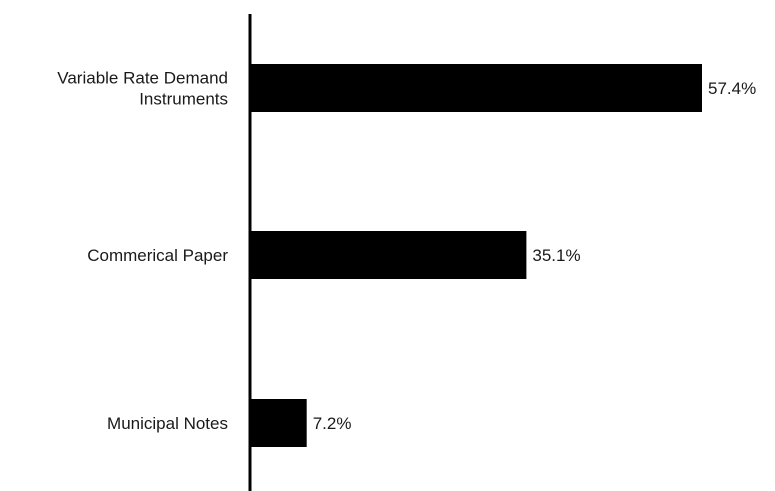 This screenshot has width=775, height=491. Describe the element at coordinates (732, 88) in the screenshot. I see `data-label-0: 57.4%` at that location.